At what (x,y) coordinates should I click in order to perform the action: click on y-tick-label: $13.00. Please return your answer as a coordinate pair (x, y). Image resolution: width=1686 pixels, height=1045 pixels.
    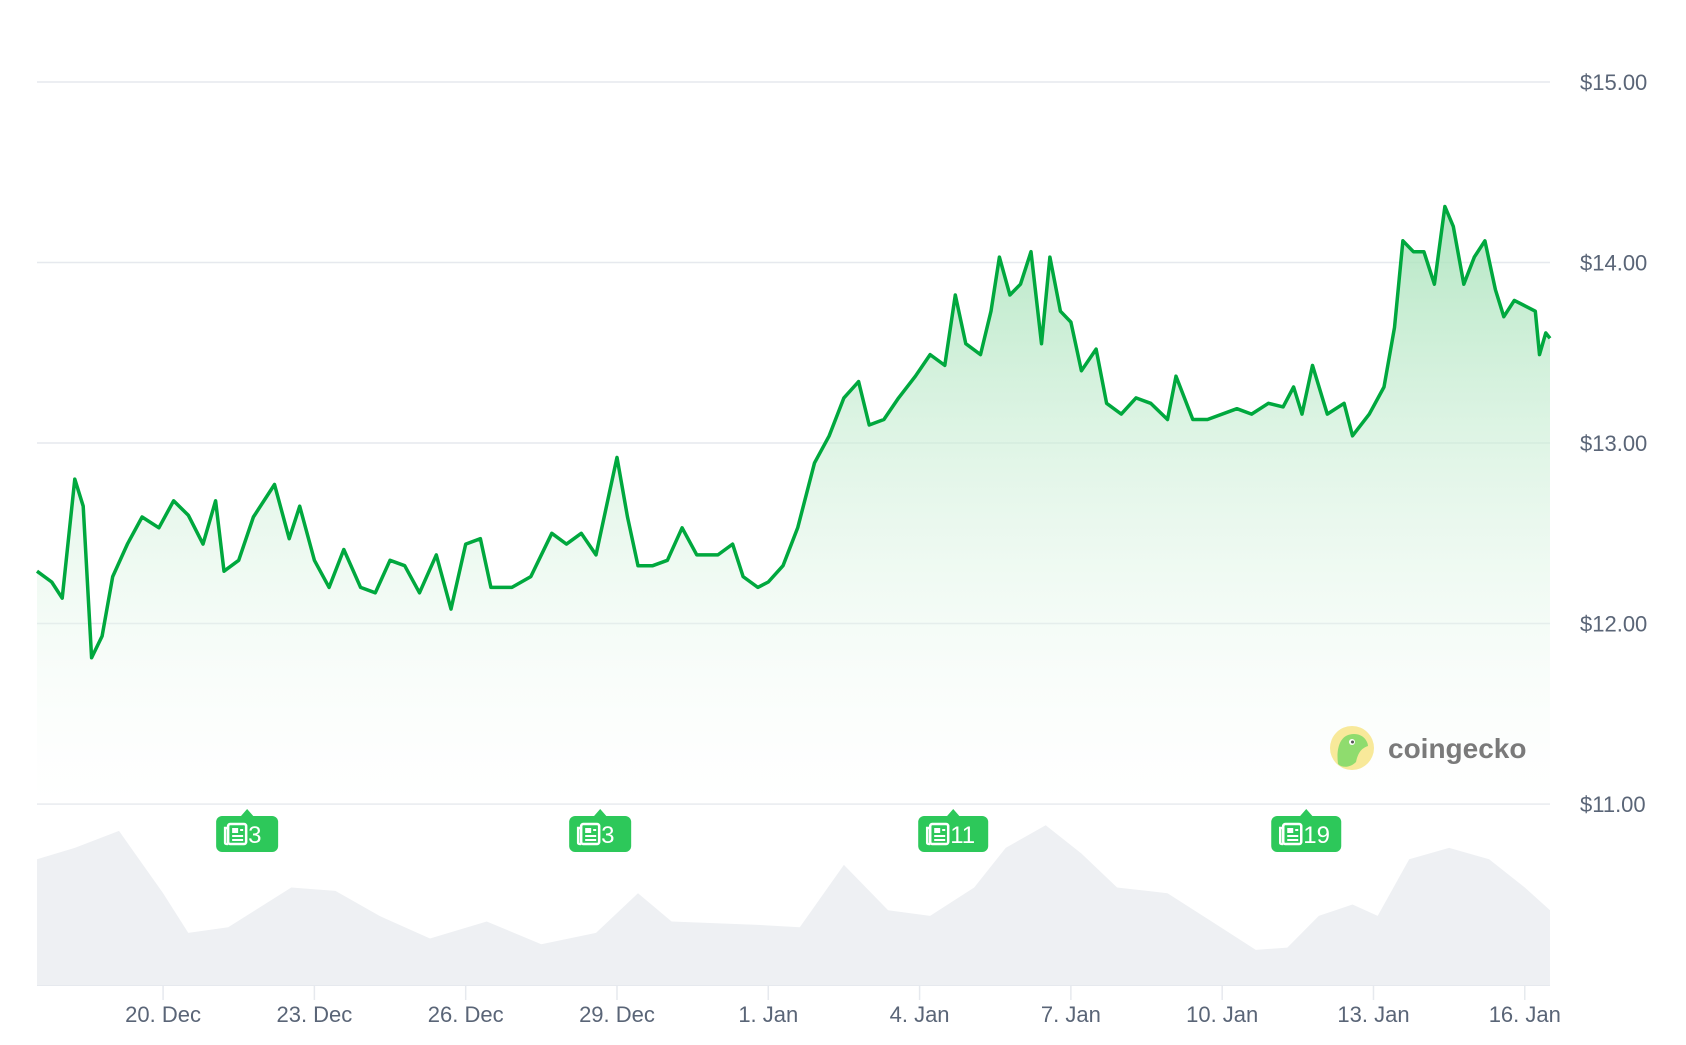
    Looking at the image, I should click on (1613, 443).